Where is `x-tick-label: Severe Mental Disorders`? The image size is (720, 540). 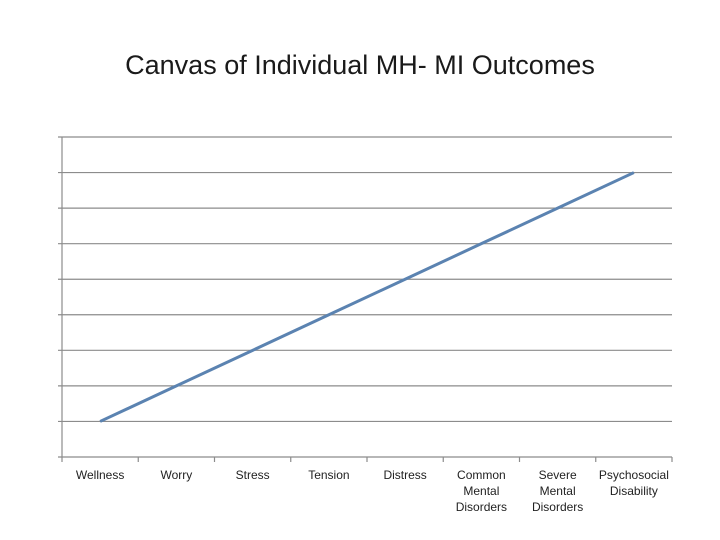
x-tick-label: Severe Mental Disorders is located at coordinates (557, 491).